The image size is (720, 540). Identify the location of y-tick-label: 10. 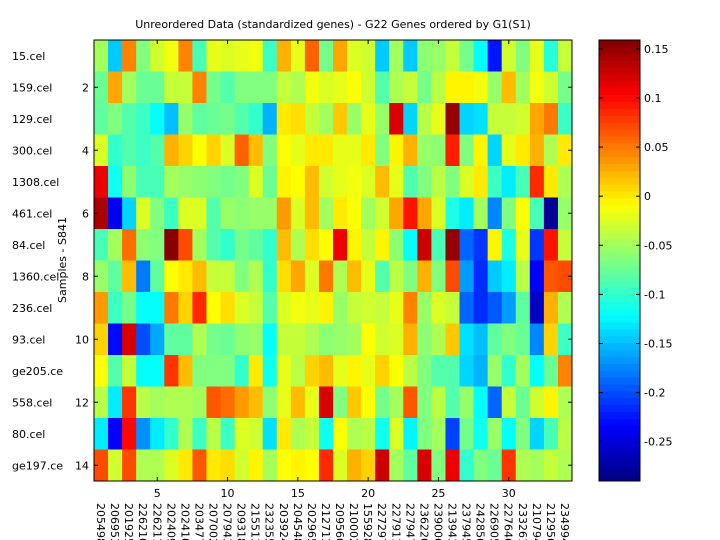
(82, 339).